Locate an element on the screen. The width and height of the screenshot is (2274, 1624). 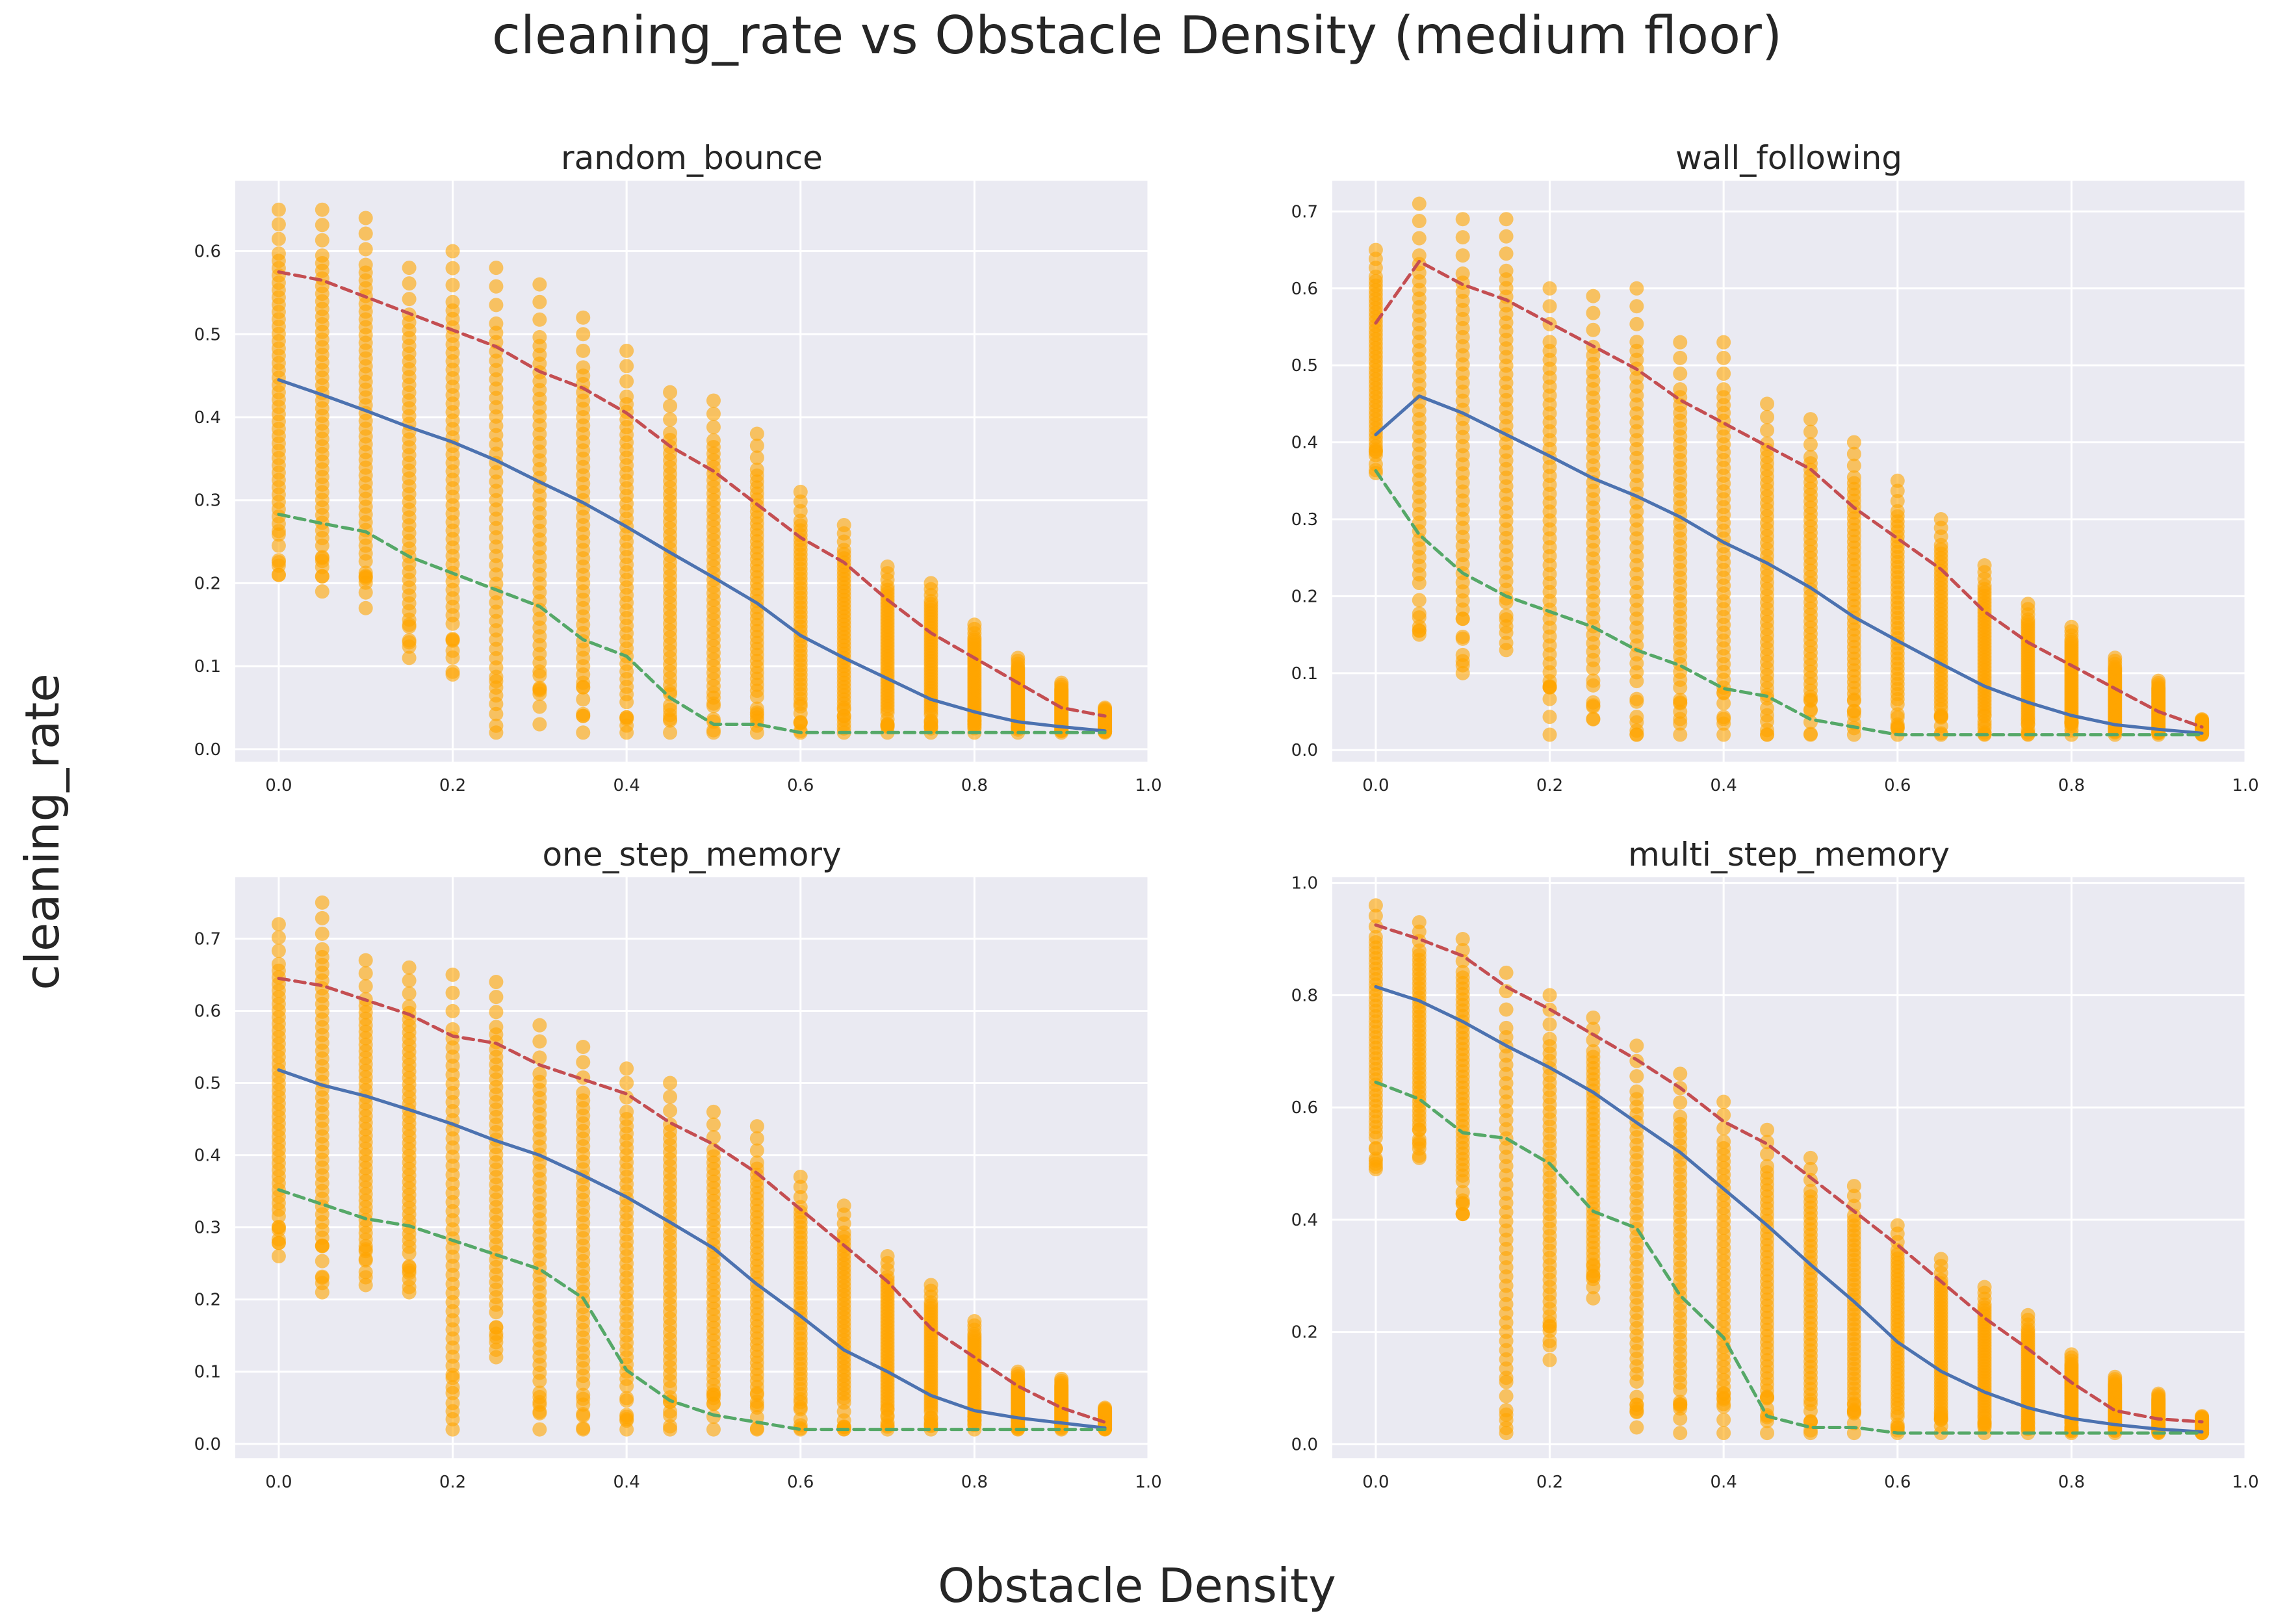
y-tick-label: 0.6 is located at coordinates (1304, 289).